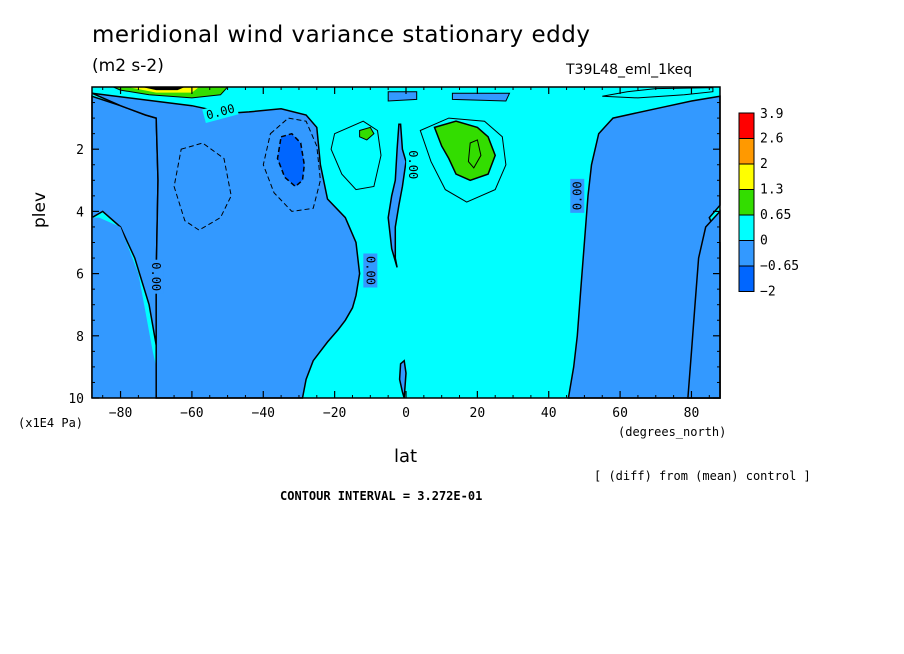  What do you see at coordinates (775, 215) in the screenshot?
I see `colorbar-label: 0.65` at bounding box center [775, 215].